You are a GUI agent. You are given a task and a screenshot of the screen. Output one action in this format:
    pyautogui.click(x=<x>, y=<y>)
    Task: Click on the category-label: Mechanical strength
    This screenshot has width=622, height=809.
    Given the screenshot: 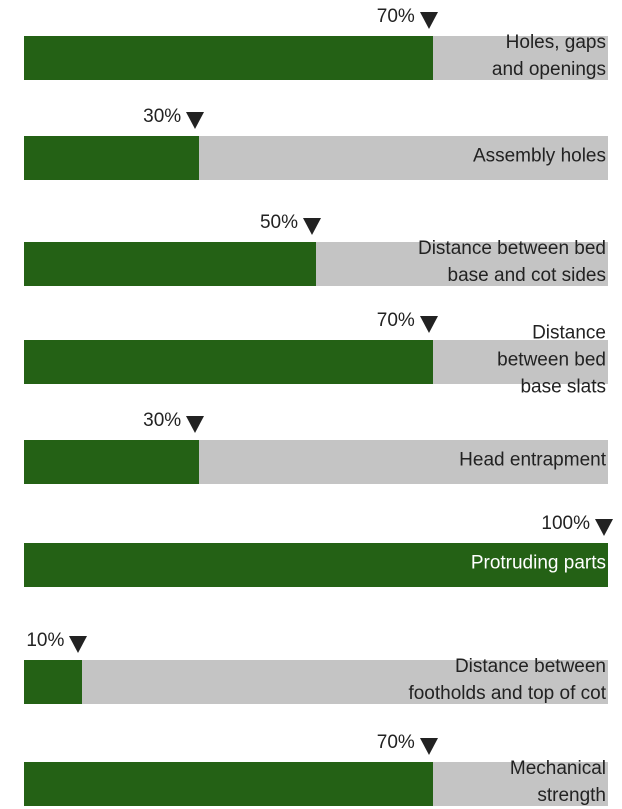 What is the action you would take?
    pyautogui.click(x=557, y=782)
    